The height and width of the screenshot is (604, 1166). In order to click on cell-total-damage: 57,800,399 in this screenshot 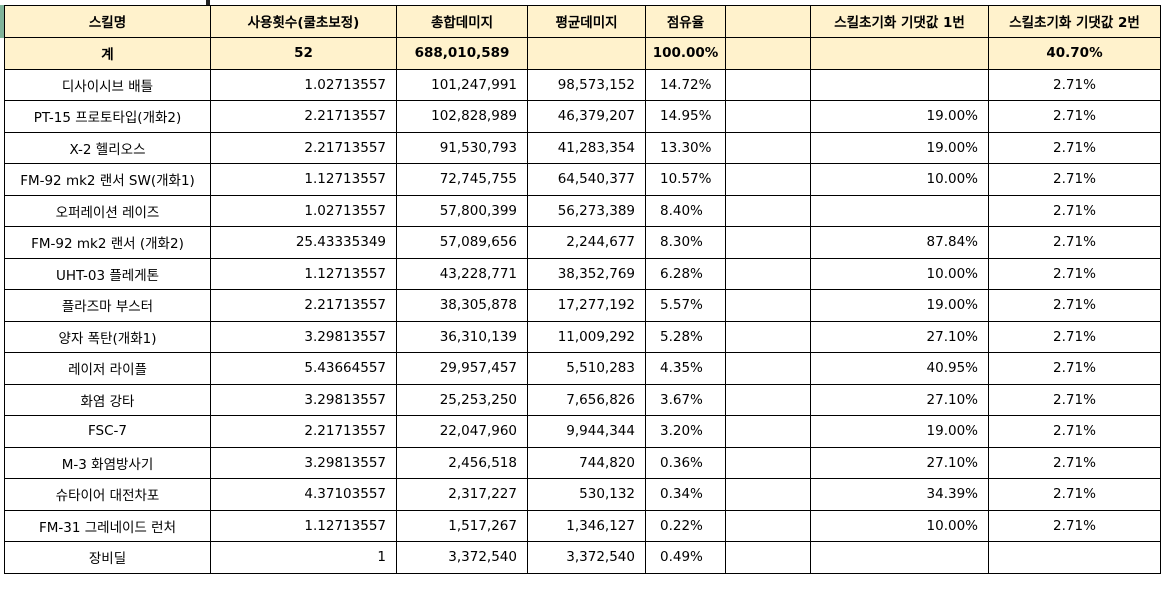, I will do `click(462, 210)`.